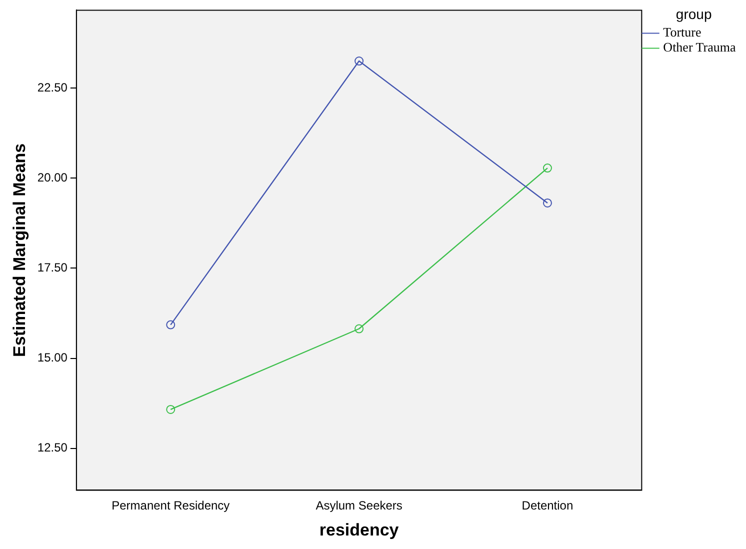 Image resolution: width=746 pixels, height=549 pixels. Describe the element at coordinates (52, 177) in the screenshot. I see `y-tick-label: 20.00` at that location.